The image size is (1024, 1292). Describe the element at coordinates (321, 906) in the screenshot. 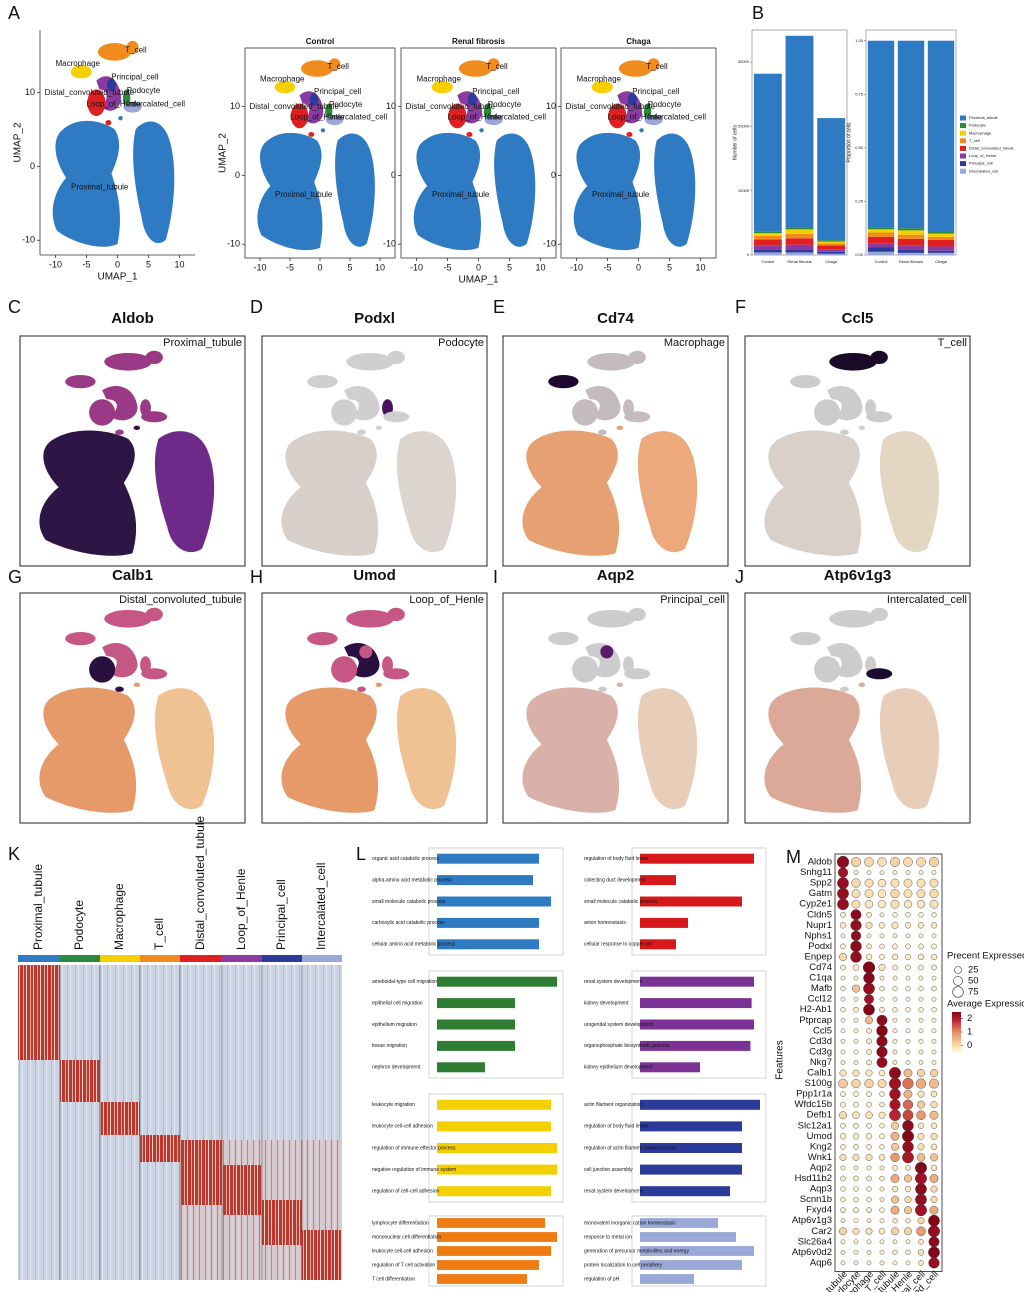

I see `heatmap-cluster-label: Intercalated_cell` at that location.